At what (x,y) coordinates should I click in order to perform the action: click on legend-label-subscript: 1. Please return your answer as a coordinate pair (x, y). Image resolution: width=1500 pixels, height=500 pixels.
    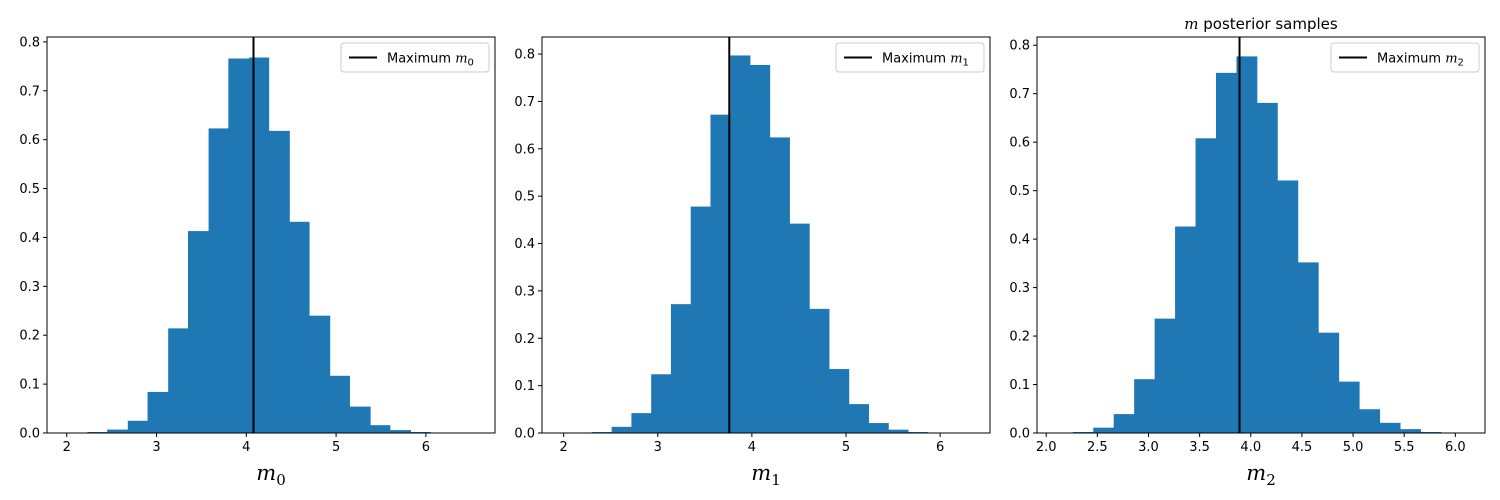
    Looking at the image, I should click on (966, 63).